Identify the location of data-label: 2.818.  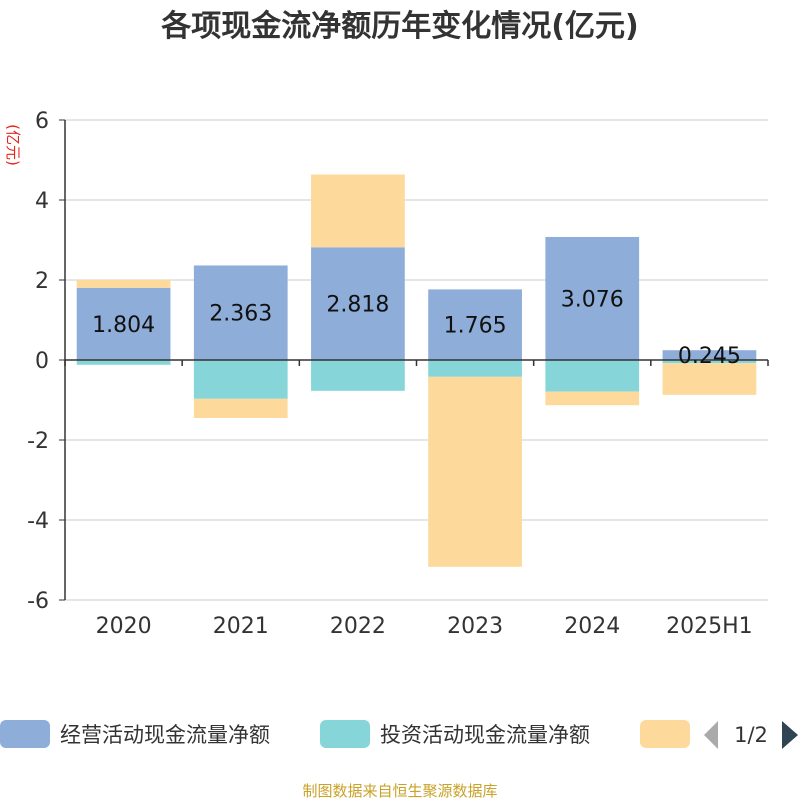
(357, 305).